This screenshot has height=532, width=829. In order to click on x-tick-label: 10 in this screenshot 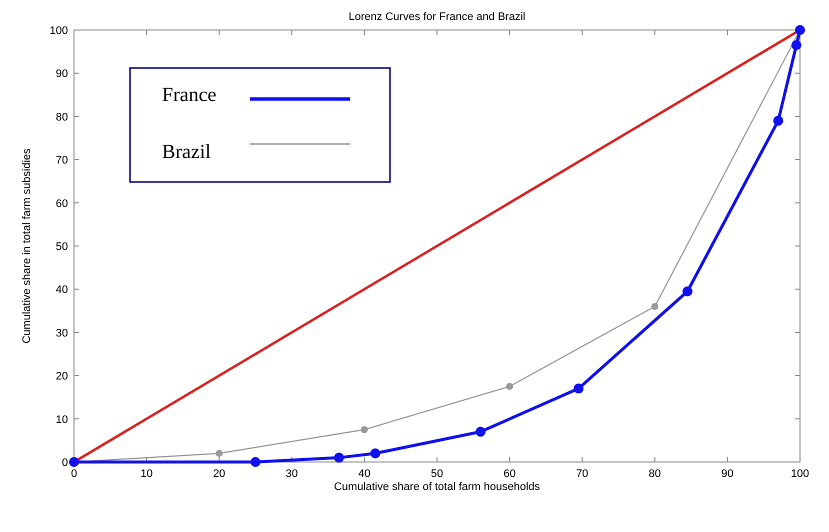, I will do `click(146, 474)`.